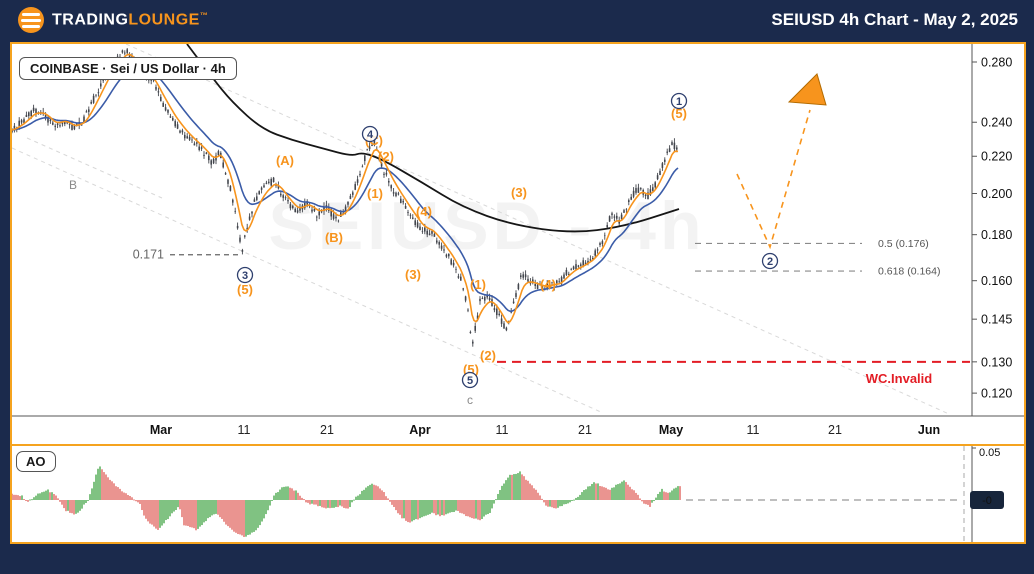  What do you see at coordinates (929, 430) in the screenshot?
I see `svg-text: Jun` at bounding box center [929, 430].